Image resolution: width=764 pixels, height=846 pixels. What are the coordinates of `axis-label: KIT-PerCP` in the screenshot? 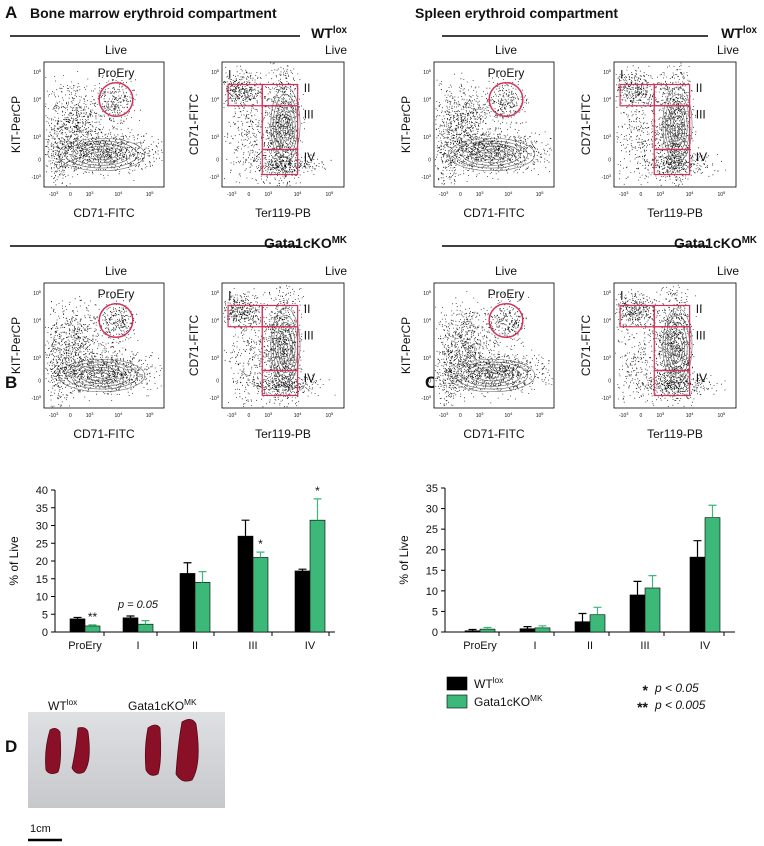 It's located at (406, 345).